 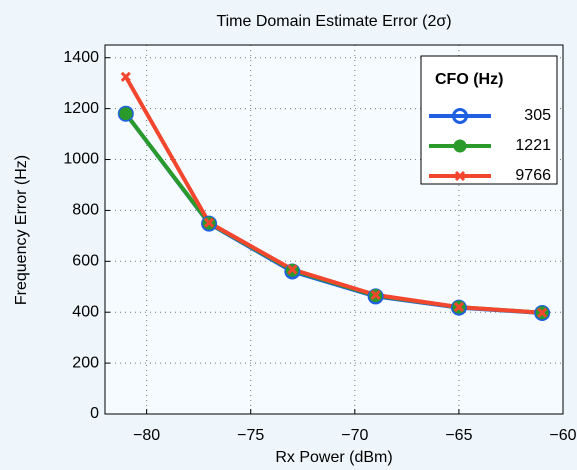 I want to click on y-tick-label: 1000, so click(x=81, y=159).